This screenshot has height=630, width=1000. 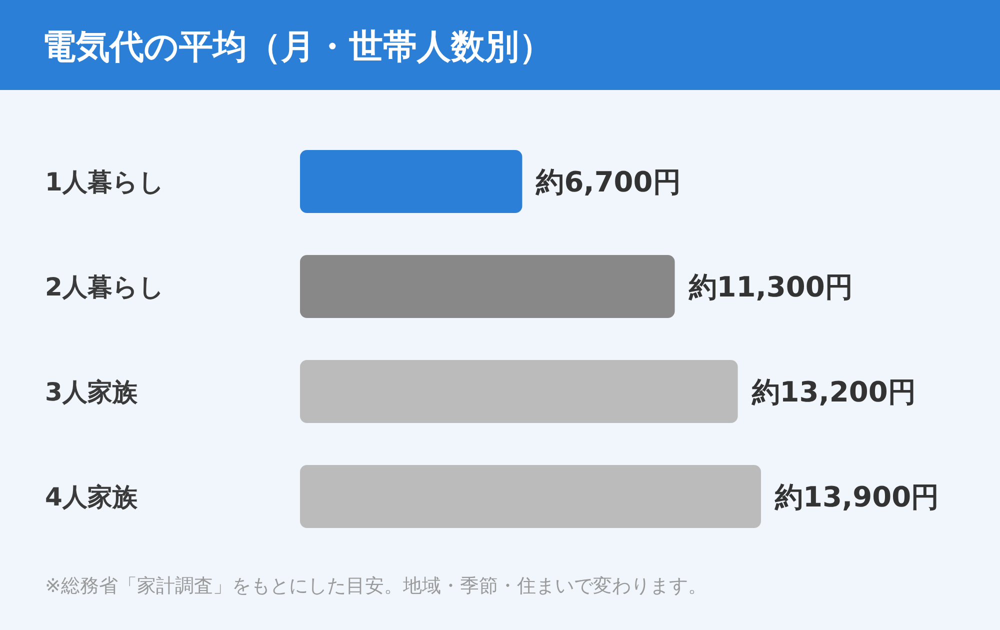 What do you see at coordinates (91, 497) in the screenshot?
I see `y-tick-label: 4人家族` at bounding box center [91, 497].